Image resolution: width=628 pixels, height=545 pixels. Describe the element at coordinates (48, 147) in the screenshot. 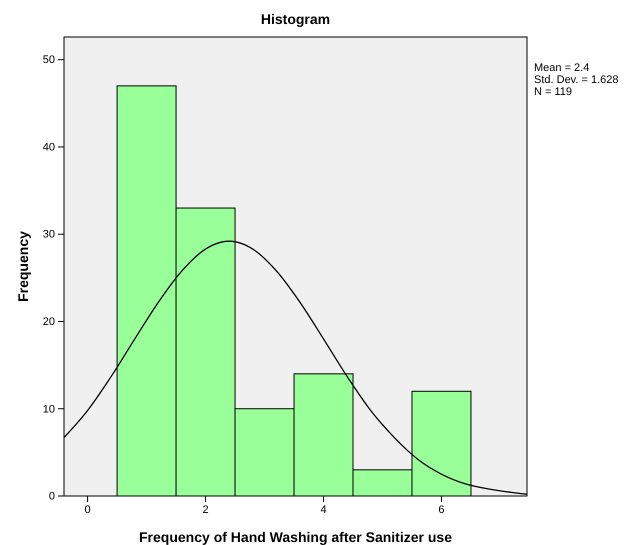

I see `y-tick-label: 40` at that location.